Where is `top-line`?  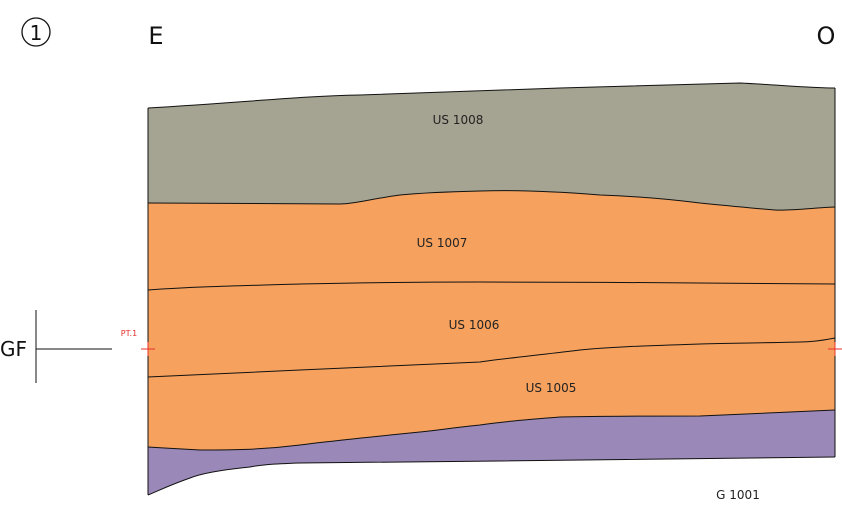 top-line is located at coordinates (491, 95).